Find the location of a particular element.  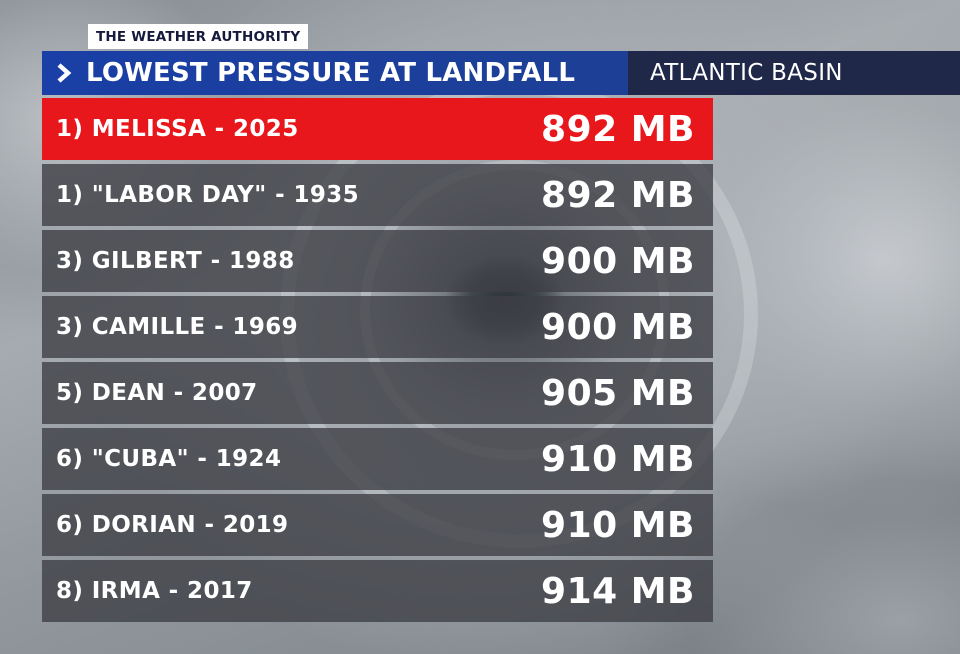

list-item: 3) GILBERT - 1988 900 MB is located at coordinates (377, 261).